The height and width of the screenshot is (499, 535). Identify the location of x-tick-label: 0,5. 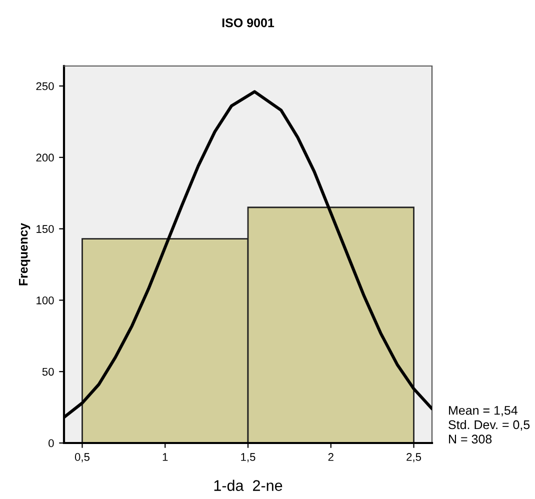
(82, 457).